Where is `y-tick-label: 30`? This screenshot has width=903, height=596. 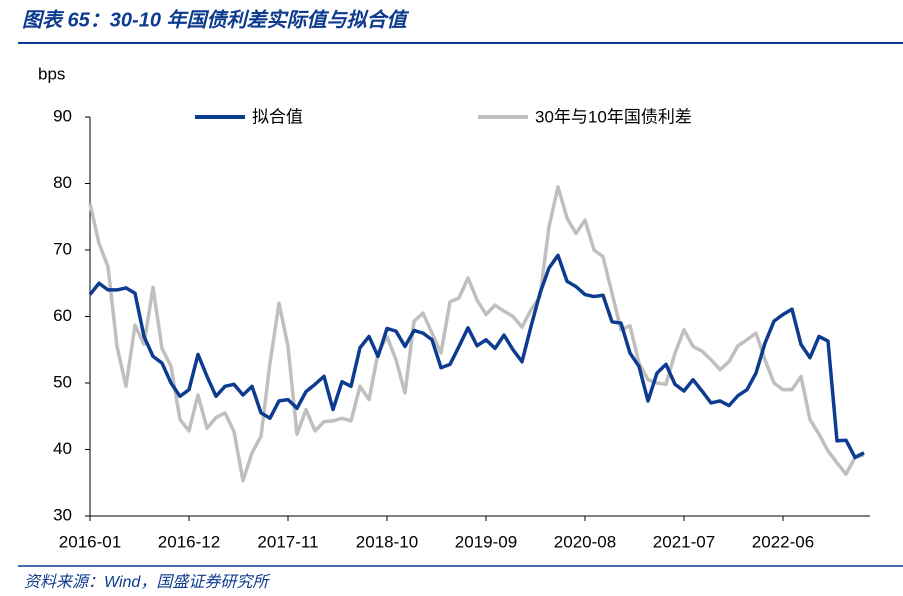
y-tick-label: 30 is located at coordinates (62, 514).